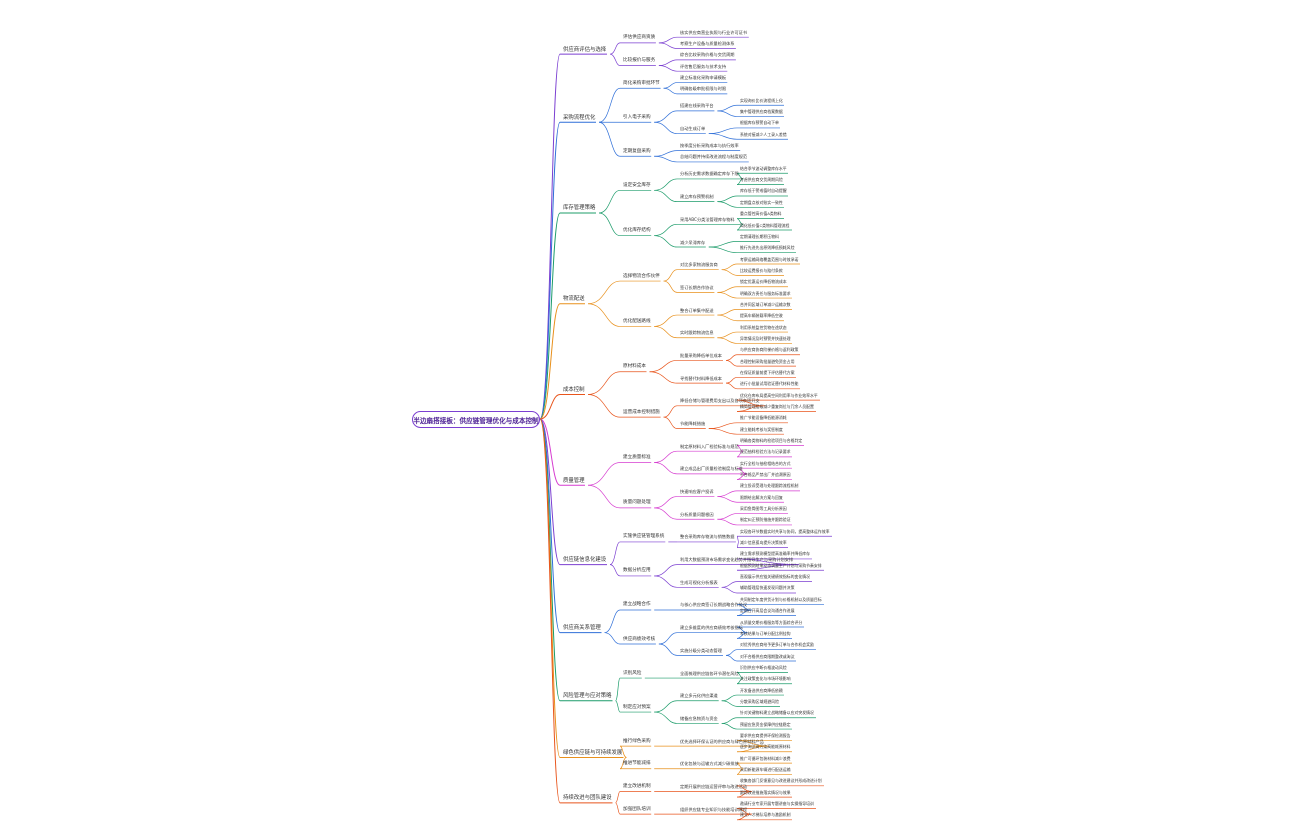 The image size is (1296, 840). Describe the element at coordinates (771, 622) in the screenshot. I see `leaf-topic: 从质量交期价格服务等方面综合评分` at that location.